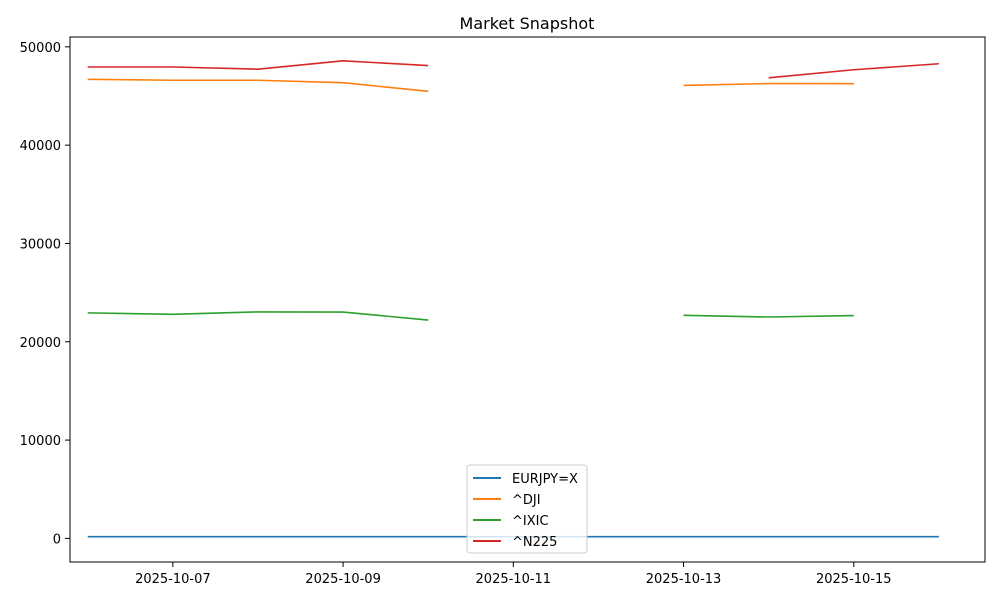 The height and width of the screenshot is (600, 1000). What do you see at coordinates (514, 579) in the screenshot?
I see `x-tick-label: 2025-10-11` at bounding box center [514, 579].